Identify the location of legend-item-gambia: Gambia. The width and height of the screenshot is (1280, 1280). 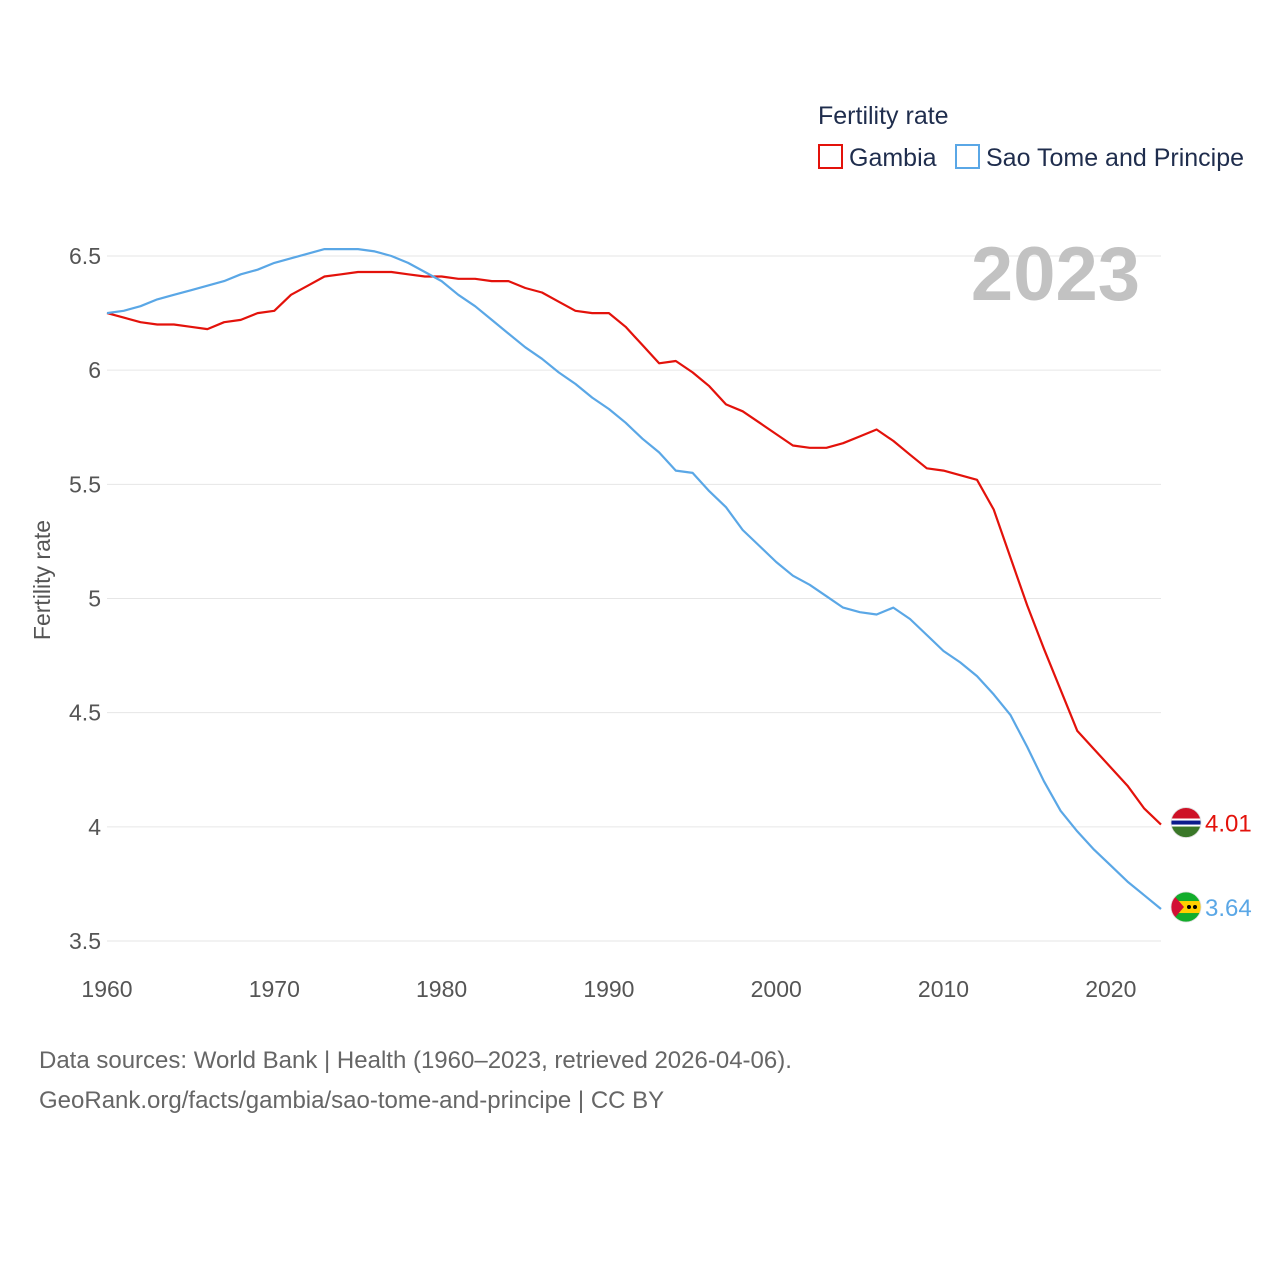
(877, 158).